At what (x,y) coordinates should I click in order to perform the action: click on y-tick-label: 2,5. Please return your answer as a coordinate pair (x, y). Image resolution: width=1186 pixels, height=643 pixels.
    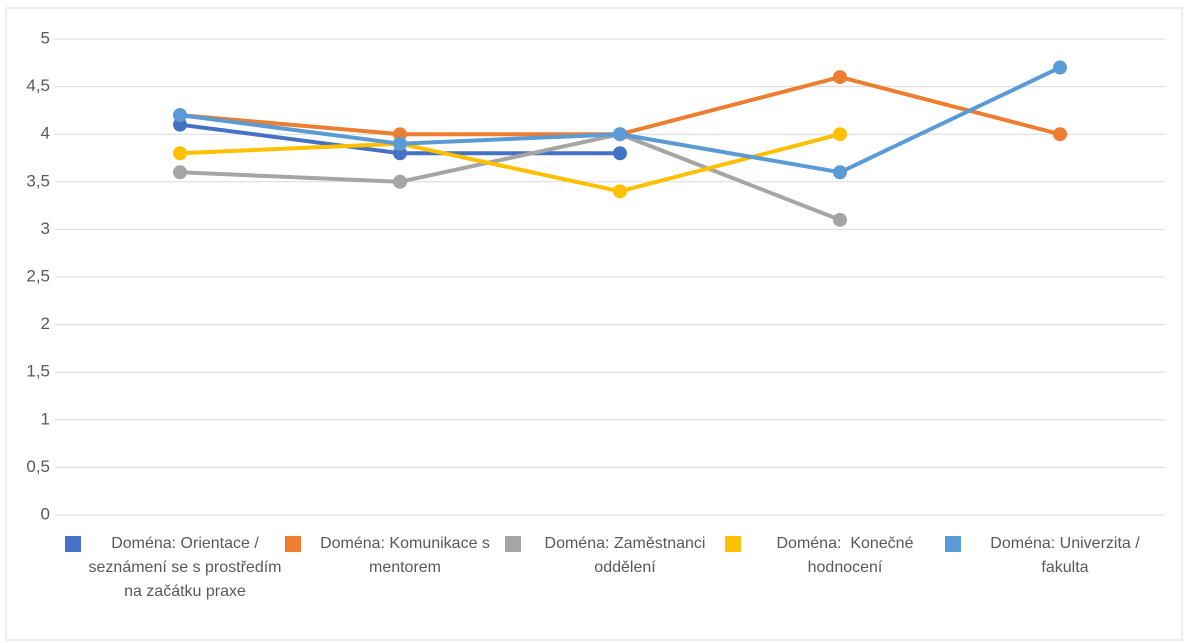
    Looking at the image, I should click on (38, 275).